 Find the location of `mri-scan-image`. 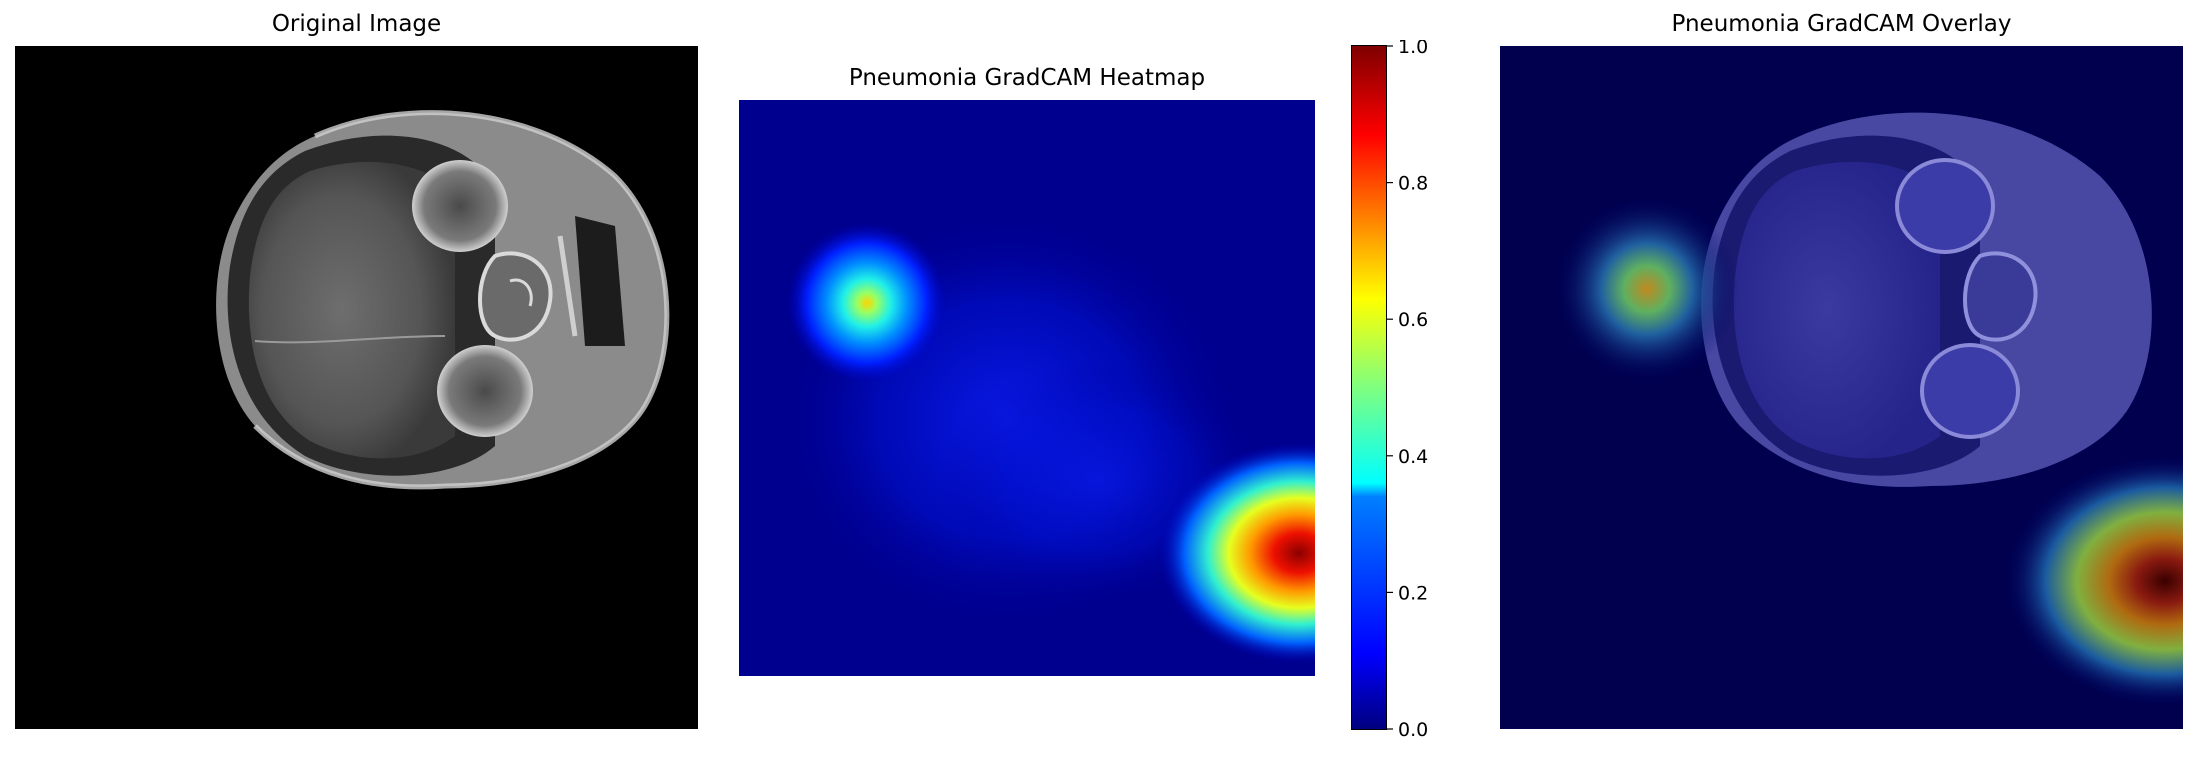

mri-scan-image is located at coordinates (443, 300).